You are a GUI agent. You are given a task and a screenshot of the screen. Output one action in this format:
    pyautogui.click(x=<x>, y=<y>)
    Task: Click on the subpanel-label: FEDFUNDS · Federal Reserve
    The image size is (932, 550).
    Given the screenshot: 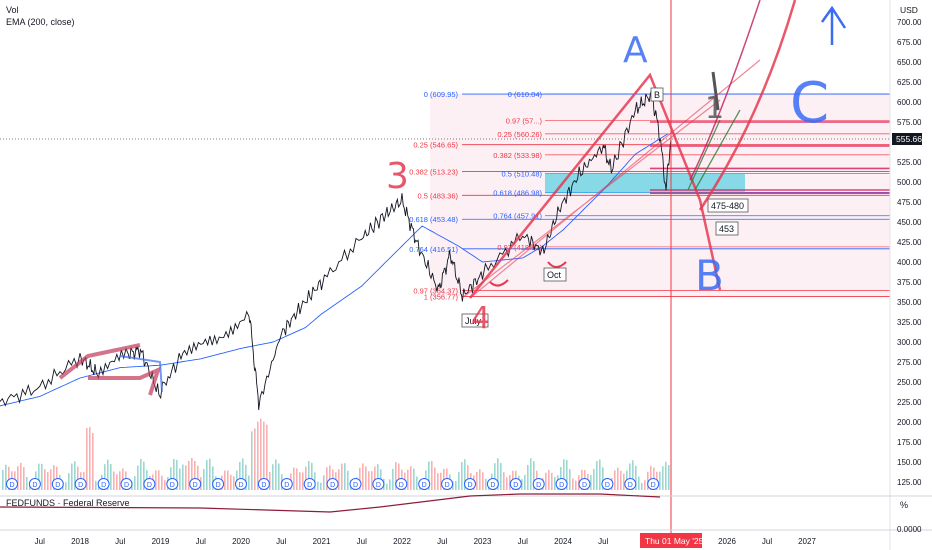 What is the action you would take?
    pyautogui.click(x=68, y=503)
    